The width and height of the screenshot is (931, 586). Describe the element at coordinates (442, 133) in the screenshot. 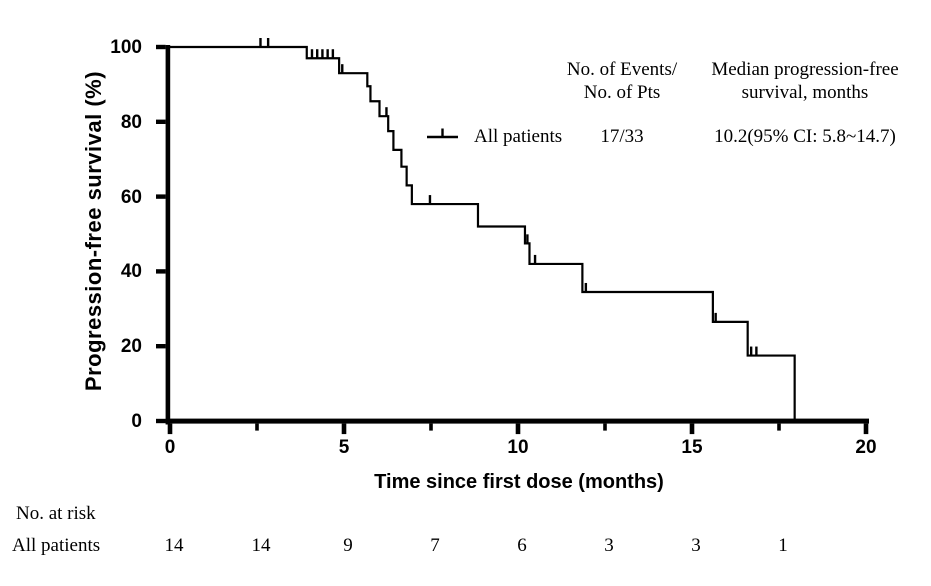

I see `legend-symbol-censor-tick` at that location.